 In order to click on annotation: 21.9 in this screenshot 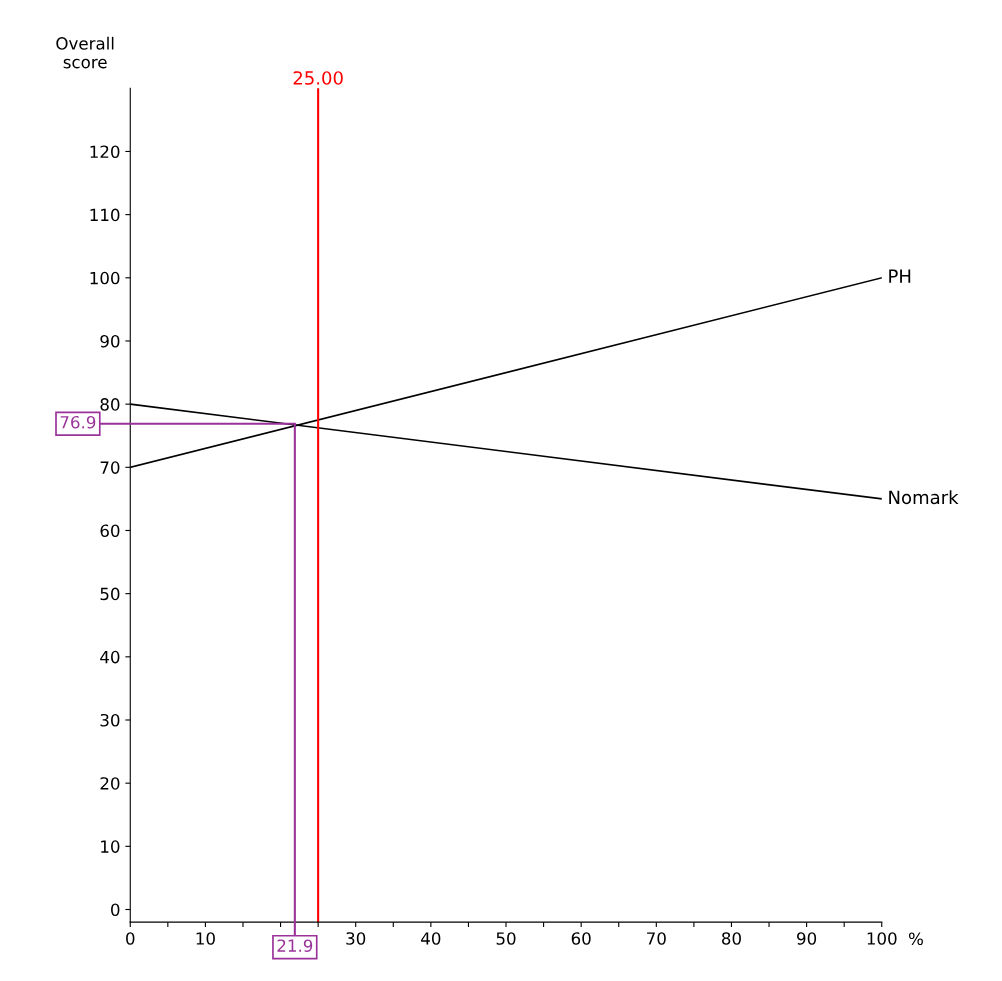, I will do `click(295, 945)`.